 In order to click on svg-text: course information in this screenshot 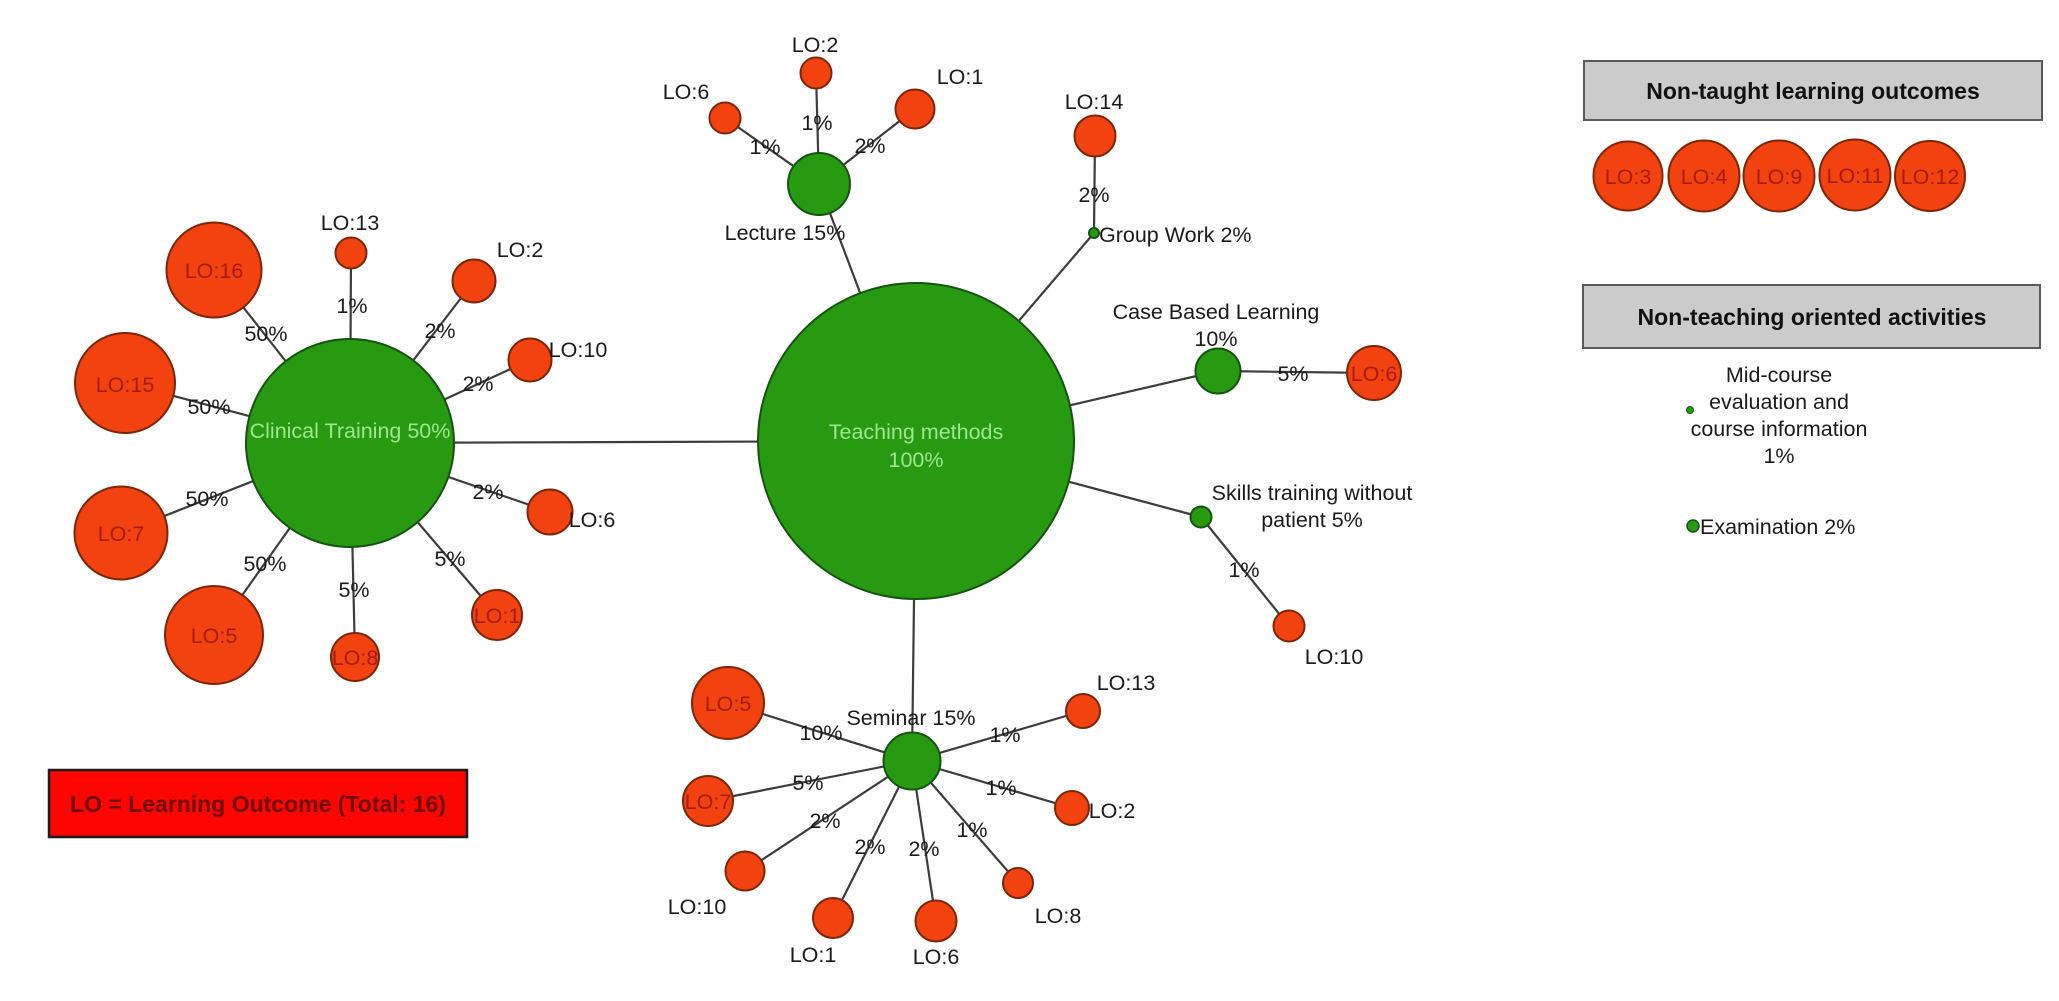, I will do `click(1779, 429)`.